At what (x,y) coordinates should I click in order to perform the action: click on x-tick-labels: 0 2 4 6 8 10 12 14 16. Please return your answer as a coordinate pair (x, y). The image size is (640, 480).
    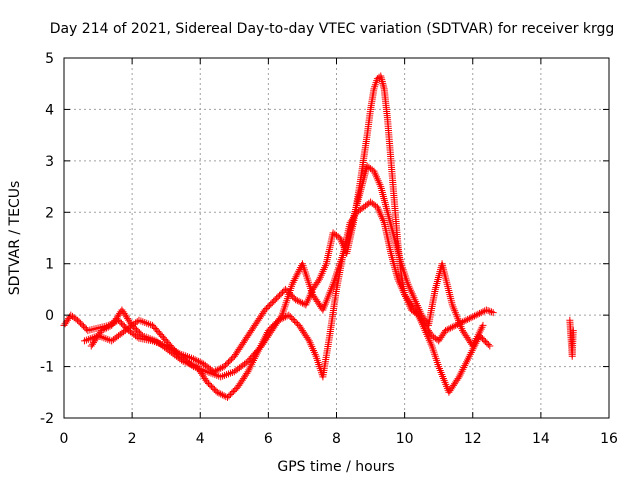
    Looking at the image, I should click on (339, 439).